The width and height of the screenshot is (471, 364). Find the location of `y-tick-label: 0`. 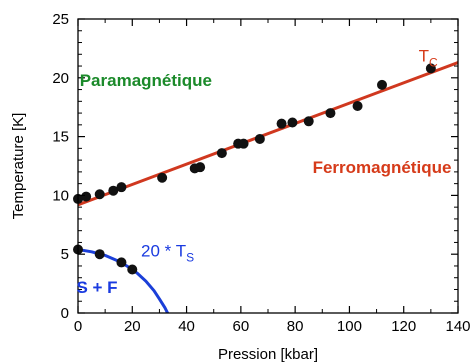

y-tick-label: 0 is located at coordinates (65, 313).